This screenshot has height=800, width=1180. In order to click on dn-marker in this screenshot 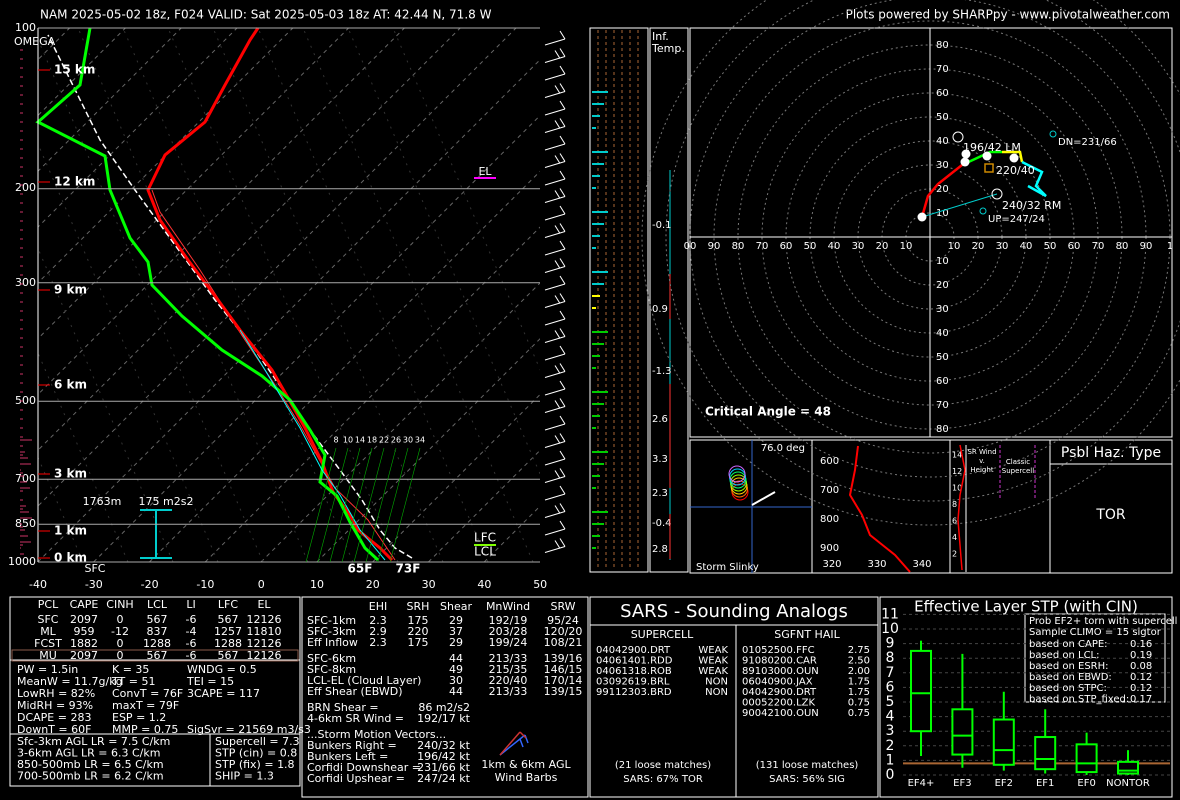, I will do `click(1053, 134)`.